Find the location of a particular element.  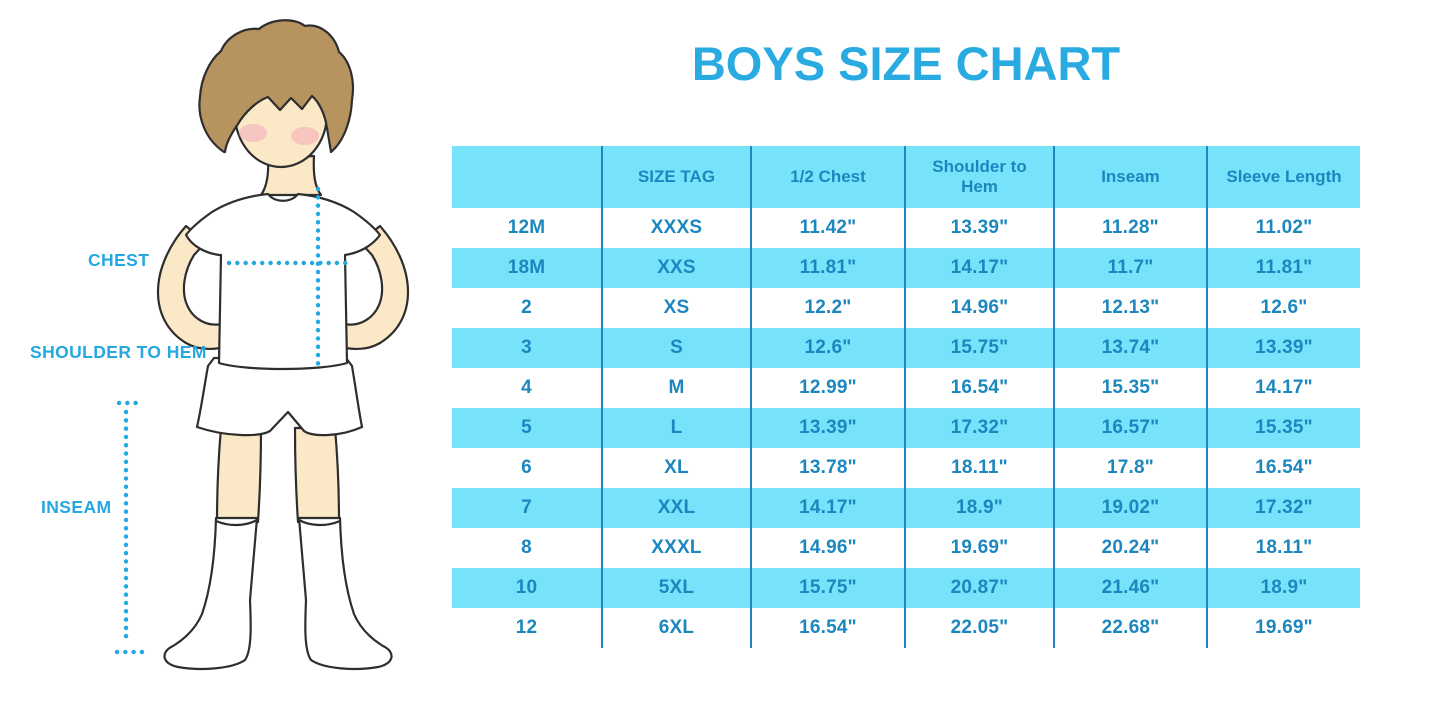

table-cell: 12.2" is located at coordinates (829, 308).